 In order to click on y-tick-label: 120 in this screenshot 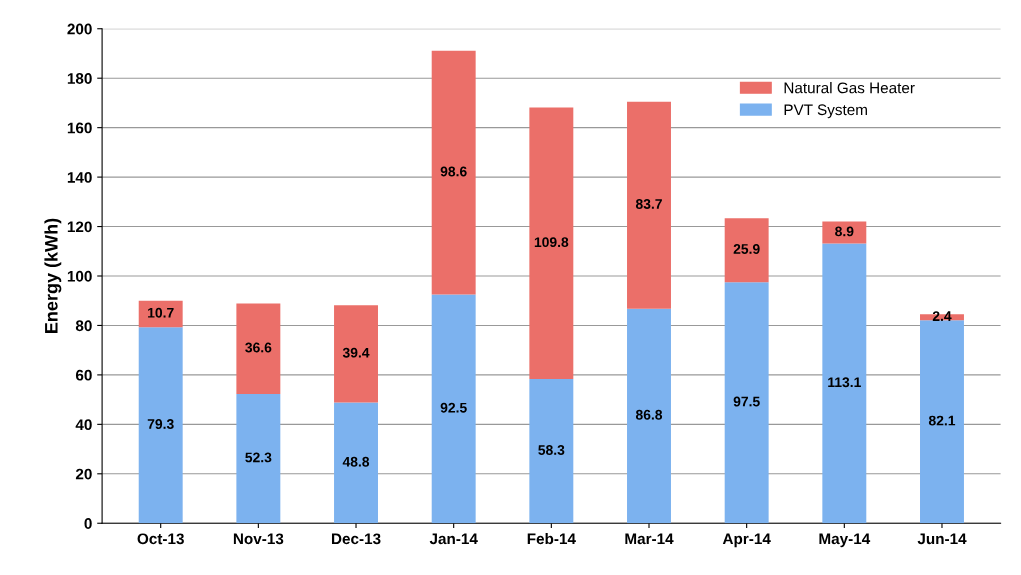, I will do `click(79, 227)`.